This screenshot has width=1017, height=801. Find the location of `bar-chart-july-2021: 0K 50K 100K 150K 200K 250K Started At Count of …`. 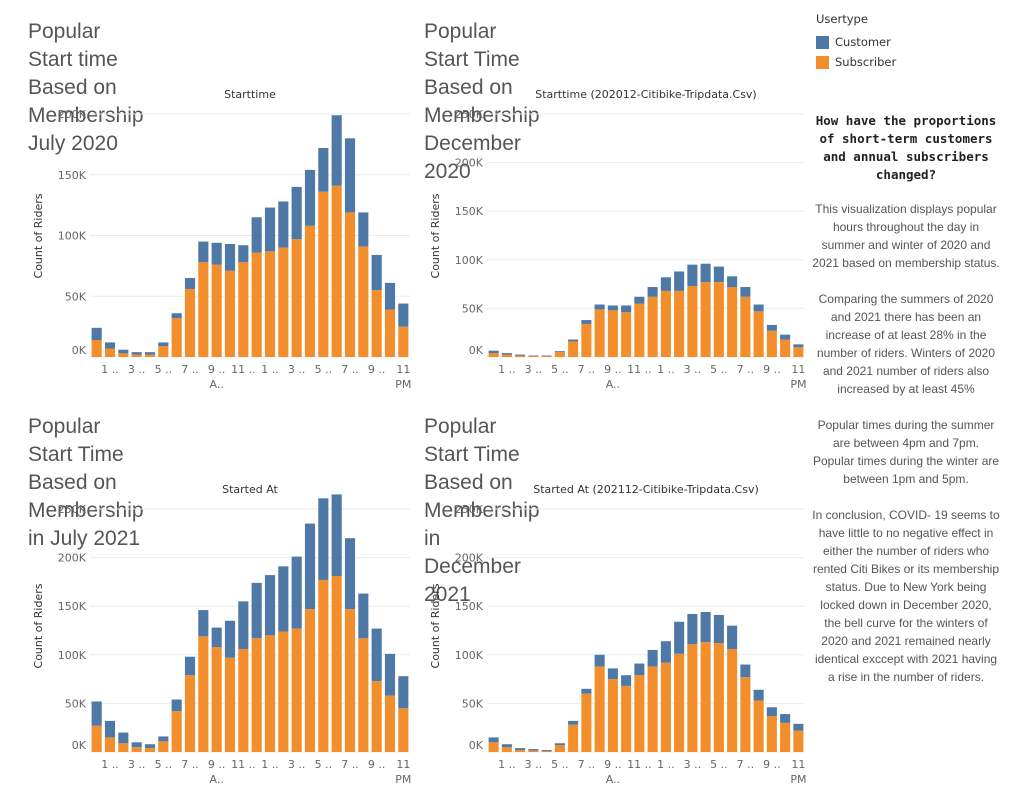

bar-chart-july-2021: 0K 50K 100K 150K 200K 250K Started At Count of … is located at coordinates (221, 634).